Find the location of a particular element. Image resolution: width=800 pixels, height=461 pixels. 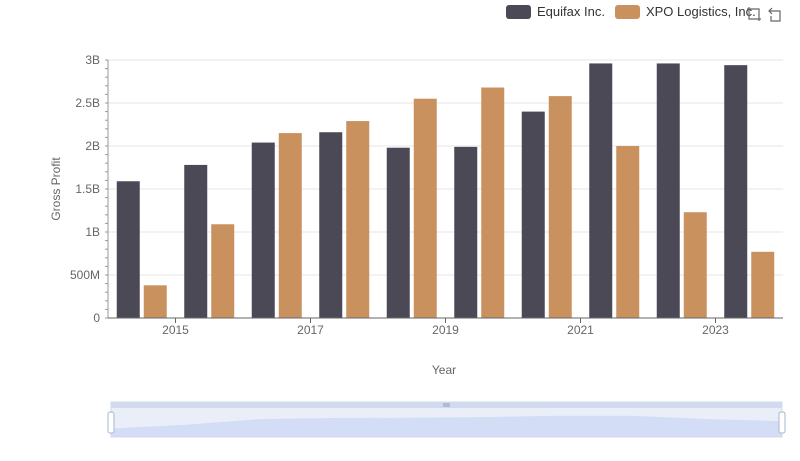

bar-equifax-2018 is located at coordinates (398, 232).